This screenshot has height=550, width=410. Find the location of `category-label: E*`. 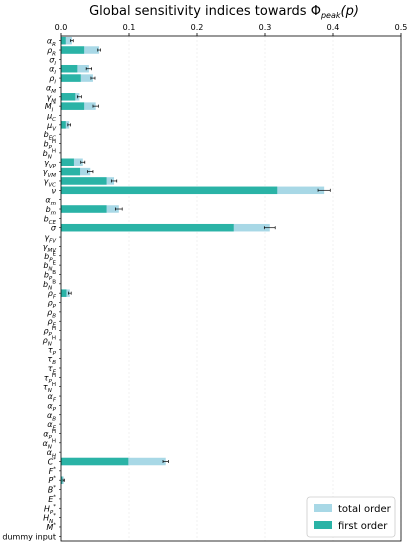

category-label: E* is located at coordinates (52, 499).